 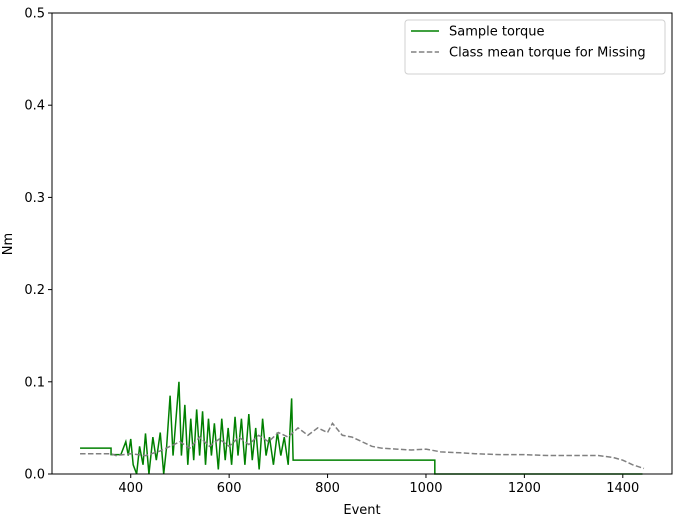 I want to click on y-tick-label: 0.4, so click(x=34, y=106).